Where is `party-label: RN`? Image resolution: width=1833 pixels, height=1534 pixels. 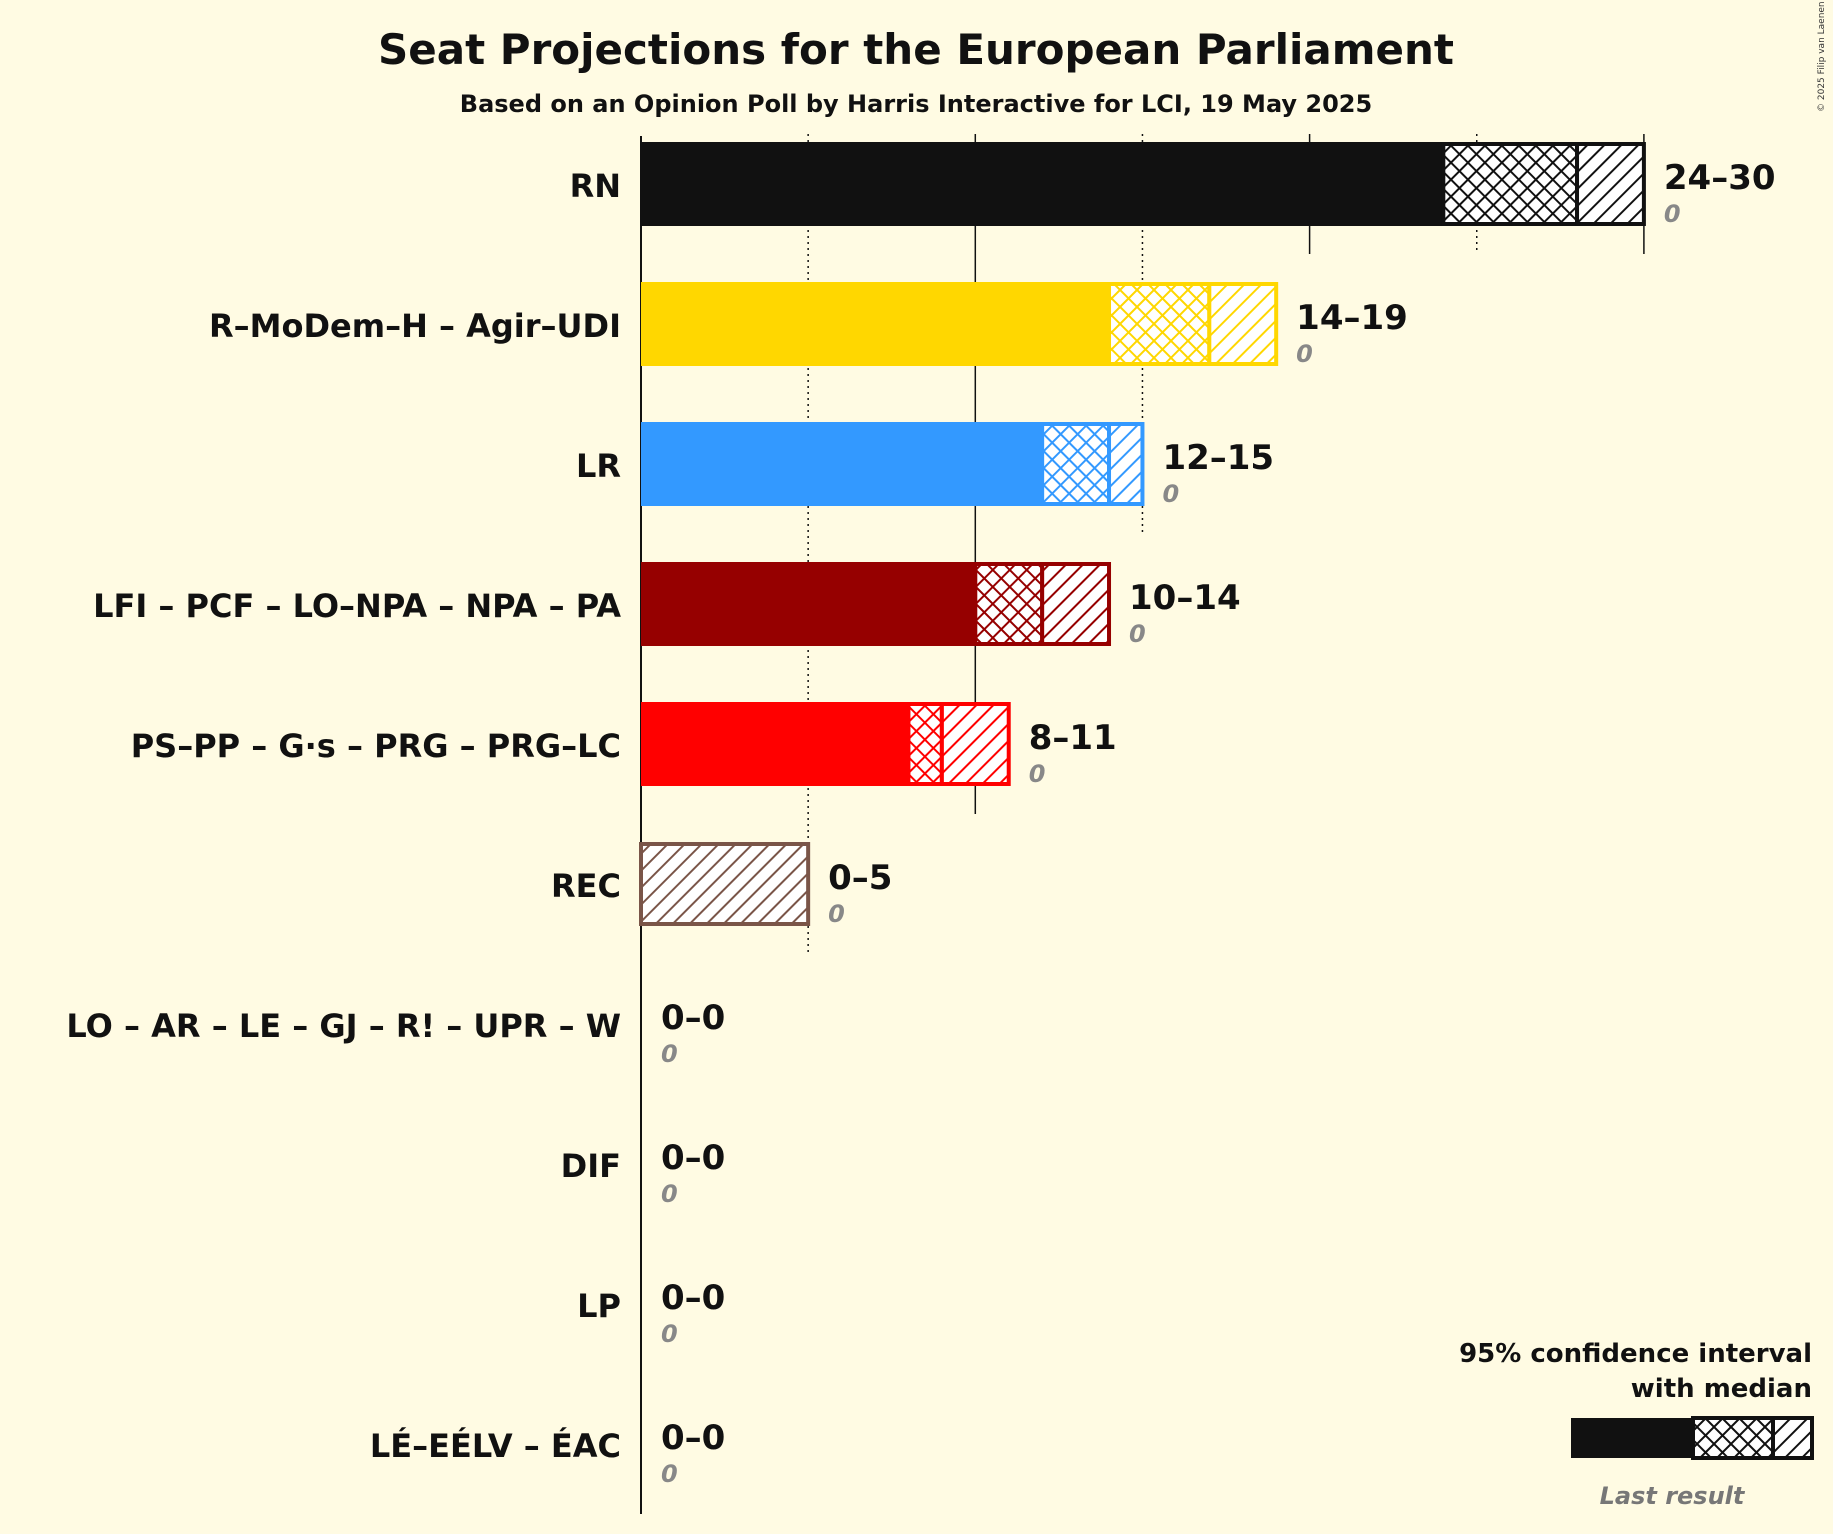 party-label: RN is located at coordinates (595, 186).